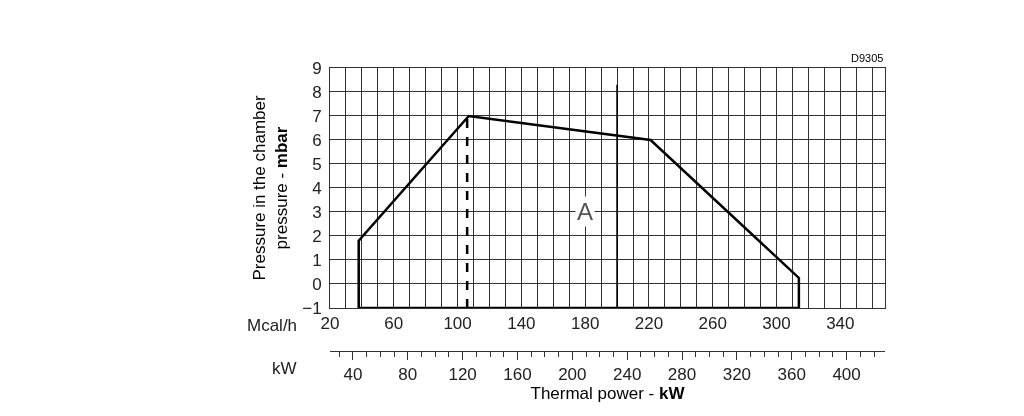  What do you see at coordinates (317, 236) in the screenshot?
I see `y-tick-label: 2` at bounding box center [317, 236].